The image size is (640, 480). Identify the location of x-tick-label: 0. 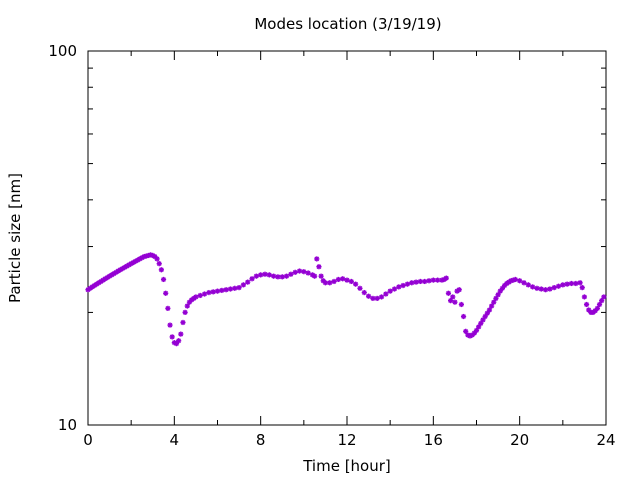
(88, 440).